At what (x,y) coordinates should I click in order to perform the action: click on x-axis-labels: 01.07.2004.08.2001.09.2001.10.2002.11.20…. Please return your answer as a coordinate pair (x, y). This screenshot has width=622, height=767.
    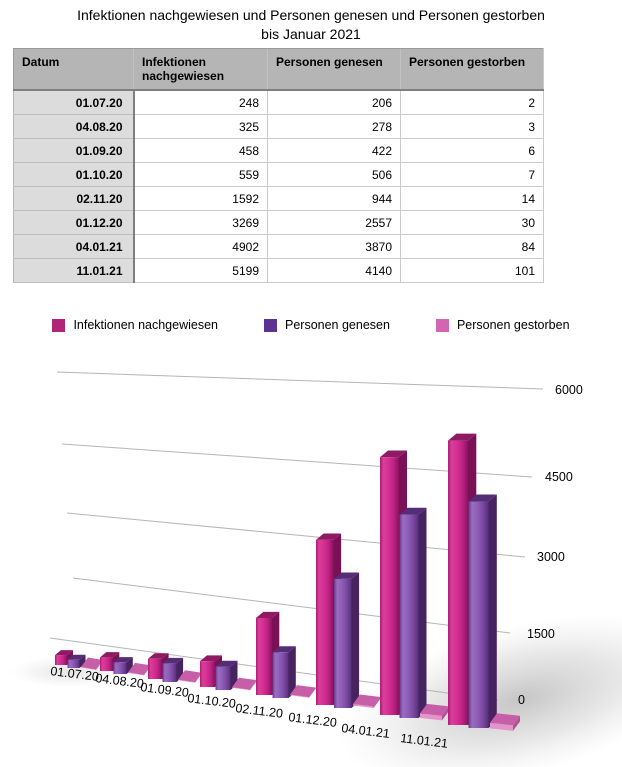
    Looking at the image, I should click on (249, 707).